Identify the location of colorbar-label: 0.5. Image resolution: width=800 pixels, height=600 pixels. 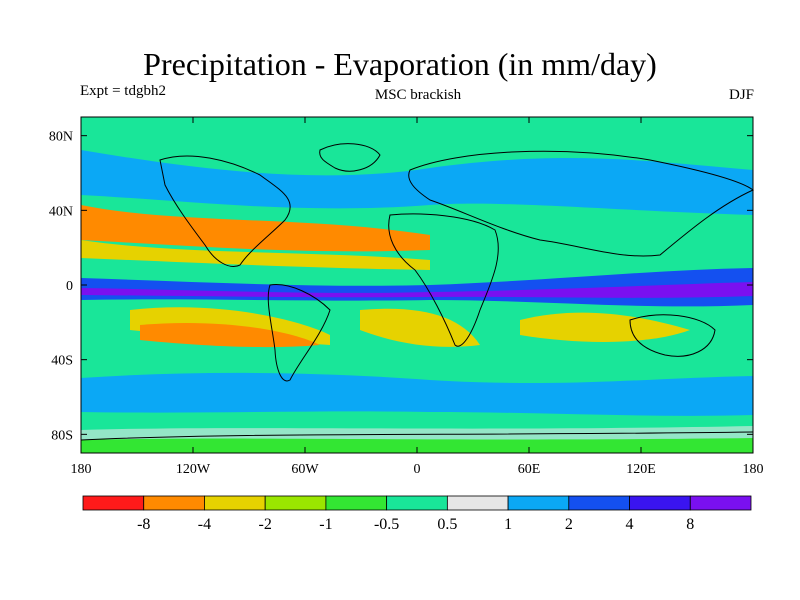
(447, 524).